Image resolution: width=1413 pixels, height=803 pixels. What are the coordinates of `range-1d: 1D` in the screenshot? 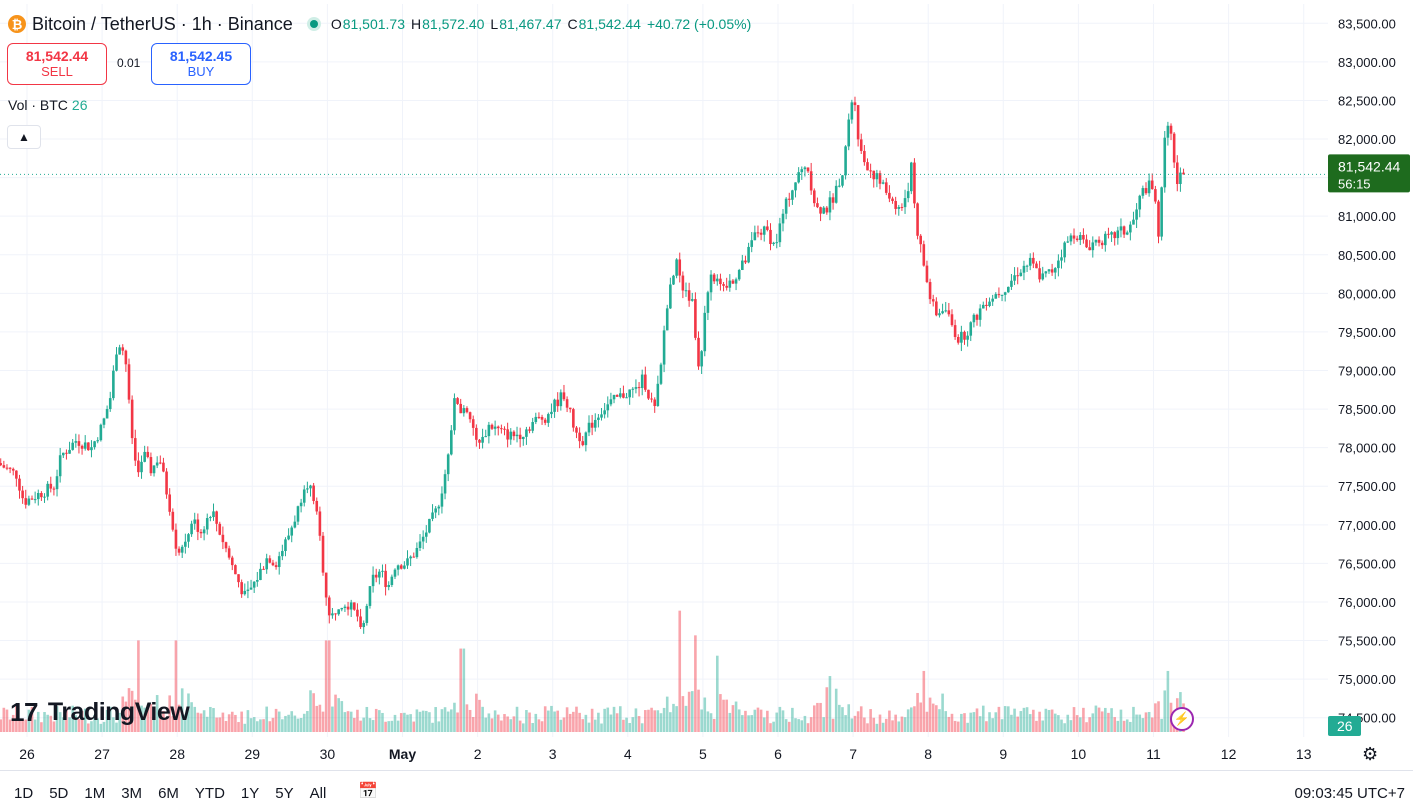 It's located at (24, 793).